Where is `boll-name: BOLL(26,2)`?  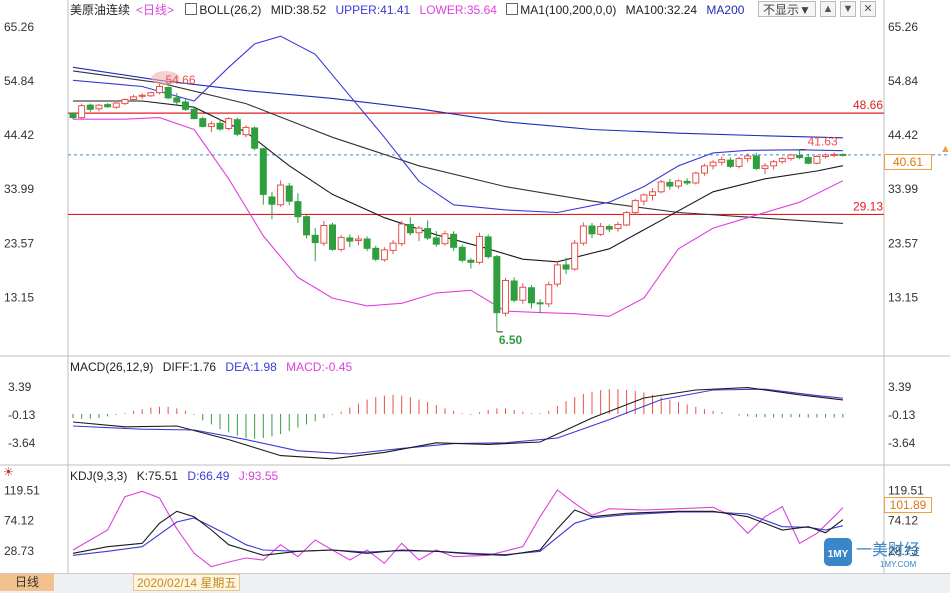
boll-name: BOLL(26,2) is located at coordinates (230, 10).